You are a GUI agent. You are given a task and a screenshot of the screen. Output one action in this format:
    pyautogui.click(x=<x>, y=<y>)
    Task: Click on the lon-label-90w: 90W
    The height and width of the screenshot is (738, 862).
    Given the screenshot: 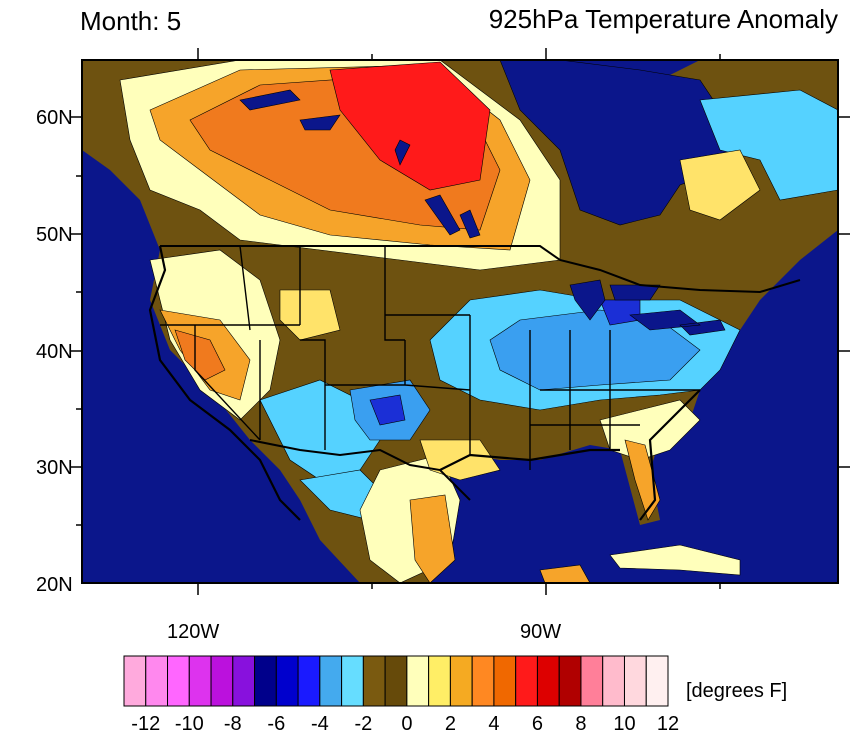 What is the action you would take?
    pyautogui.click(x=540, y=632)
    